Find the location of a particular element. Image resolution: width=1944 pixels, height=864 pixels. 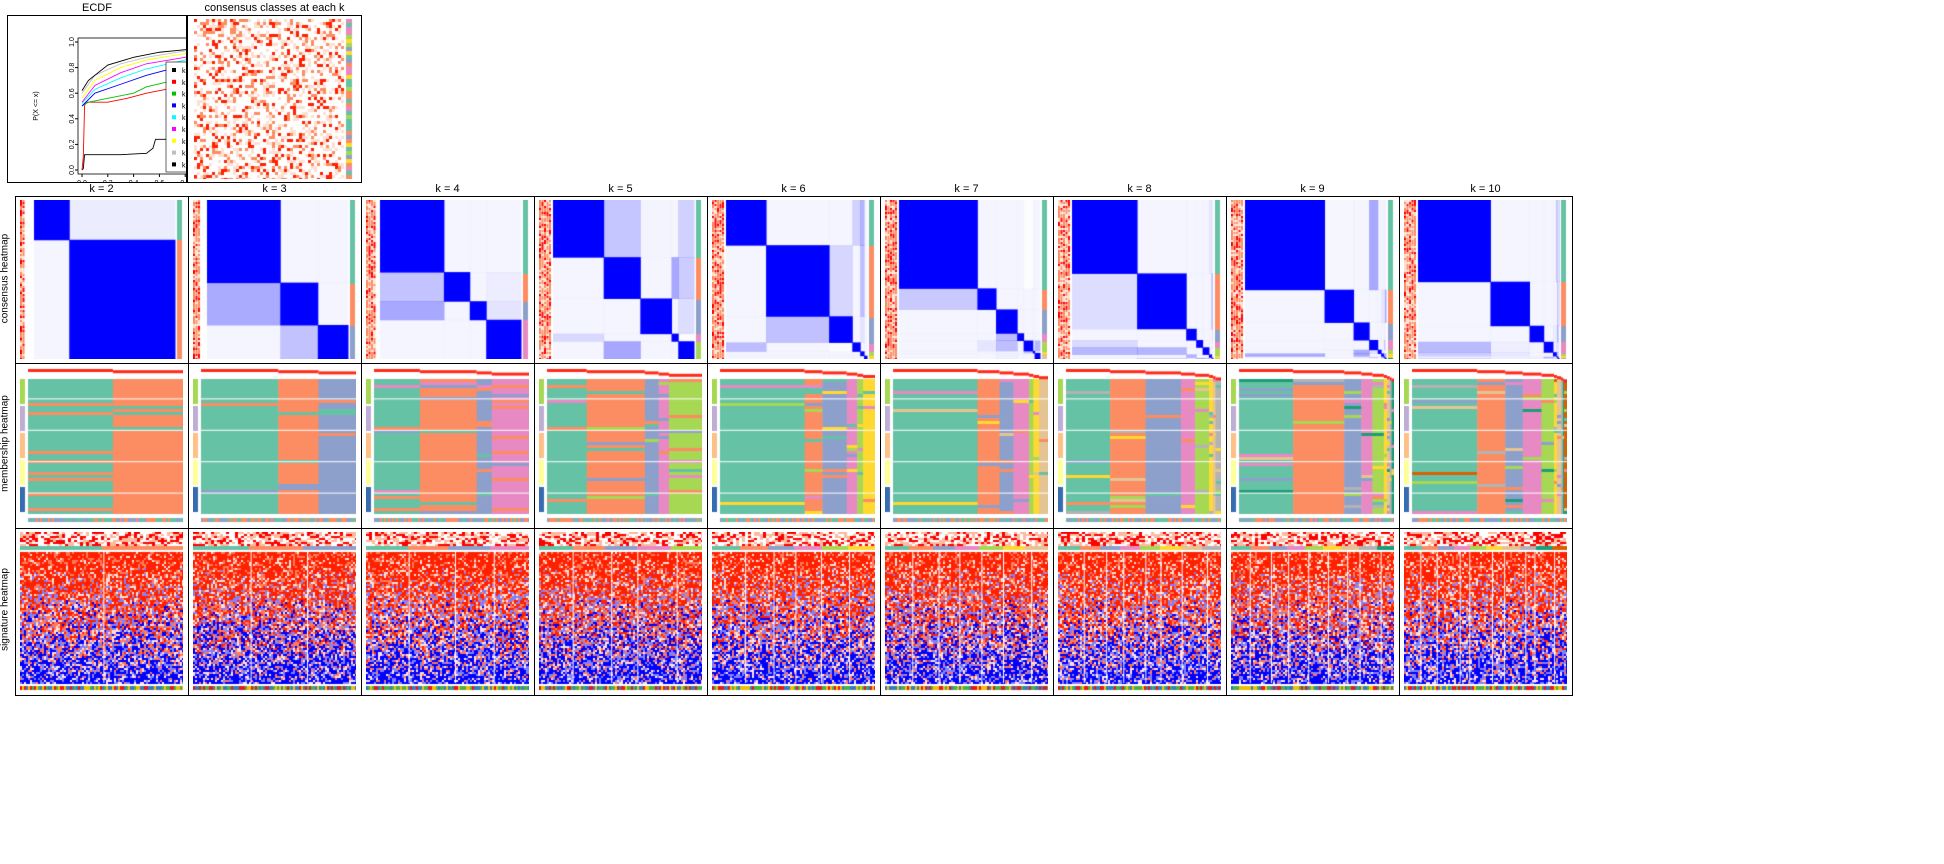

y-tick-label: 1.0 is located at coordinates (72, 42).